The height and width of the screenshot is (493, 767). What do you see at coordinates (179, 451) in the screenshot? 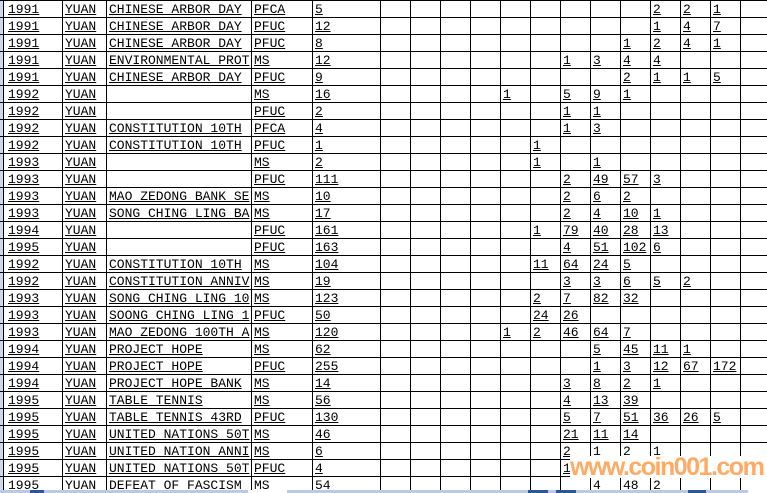
I see `cell-description: UNITED NATION ANNI` at bounding box center [179, 451].